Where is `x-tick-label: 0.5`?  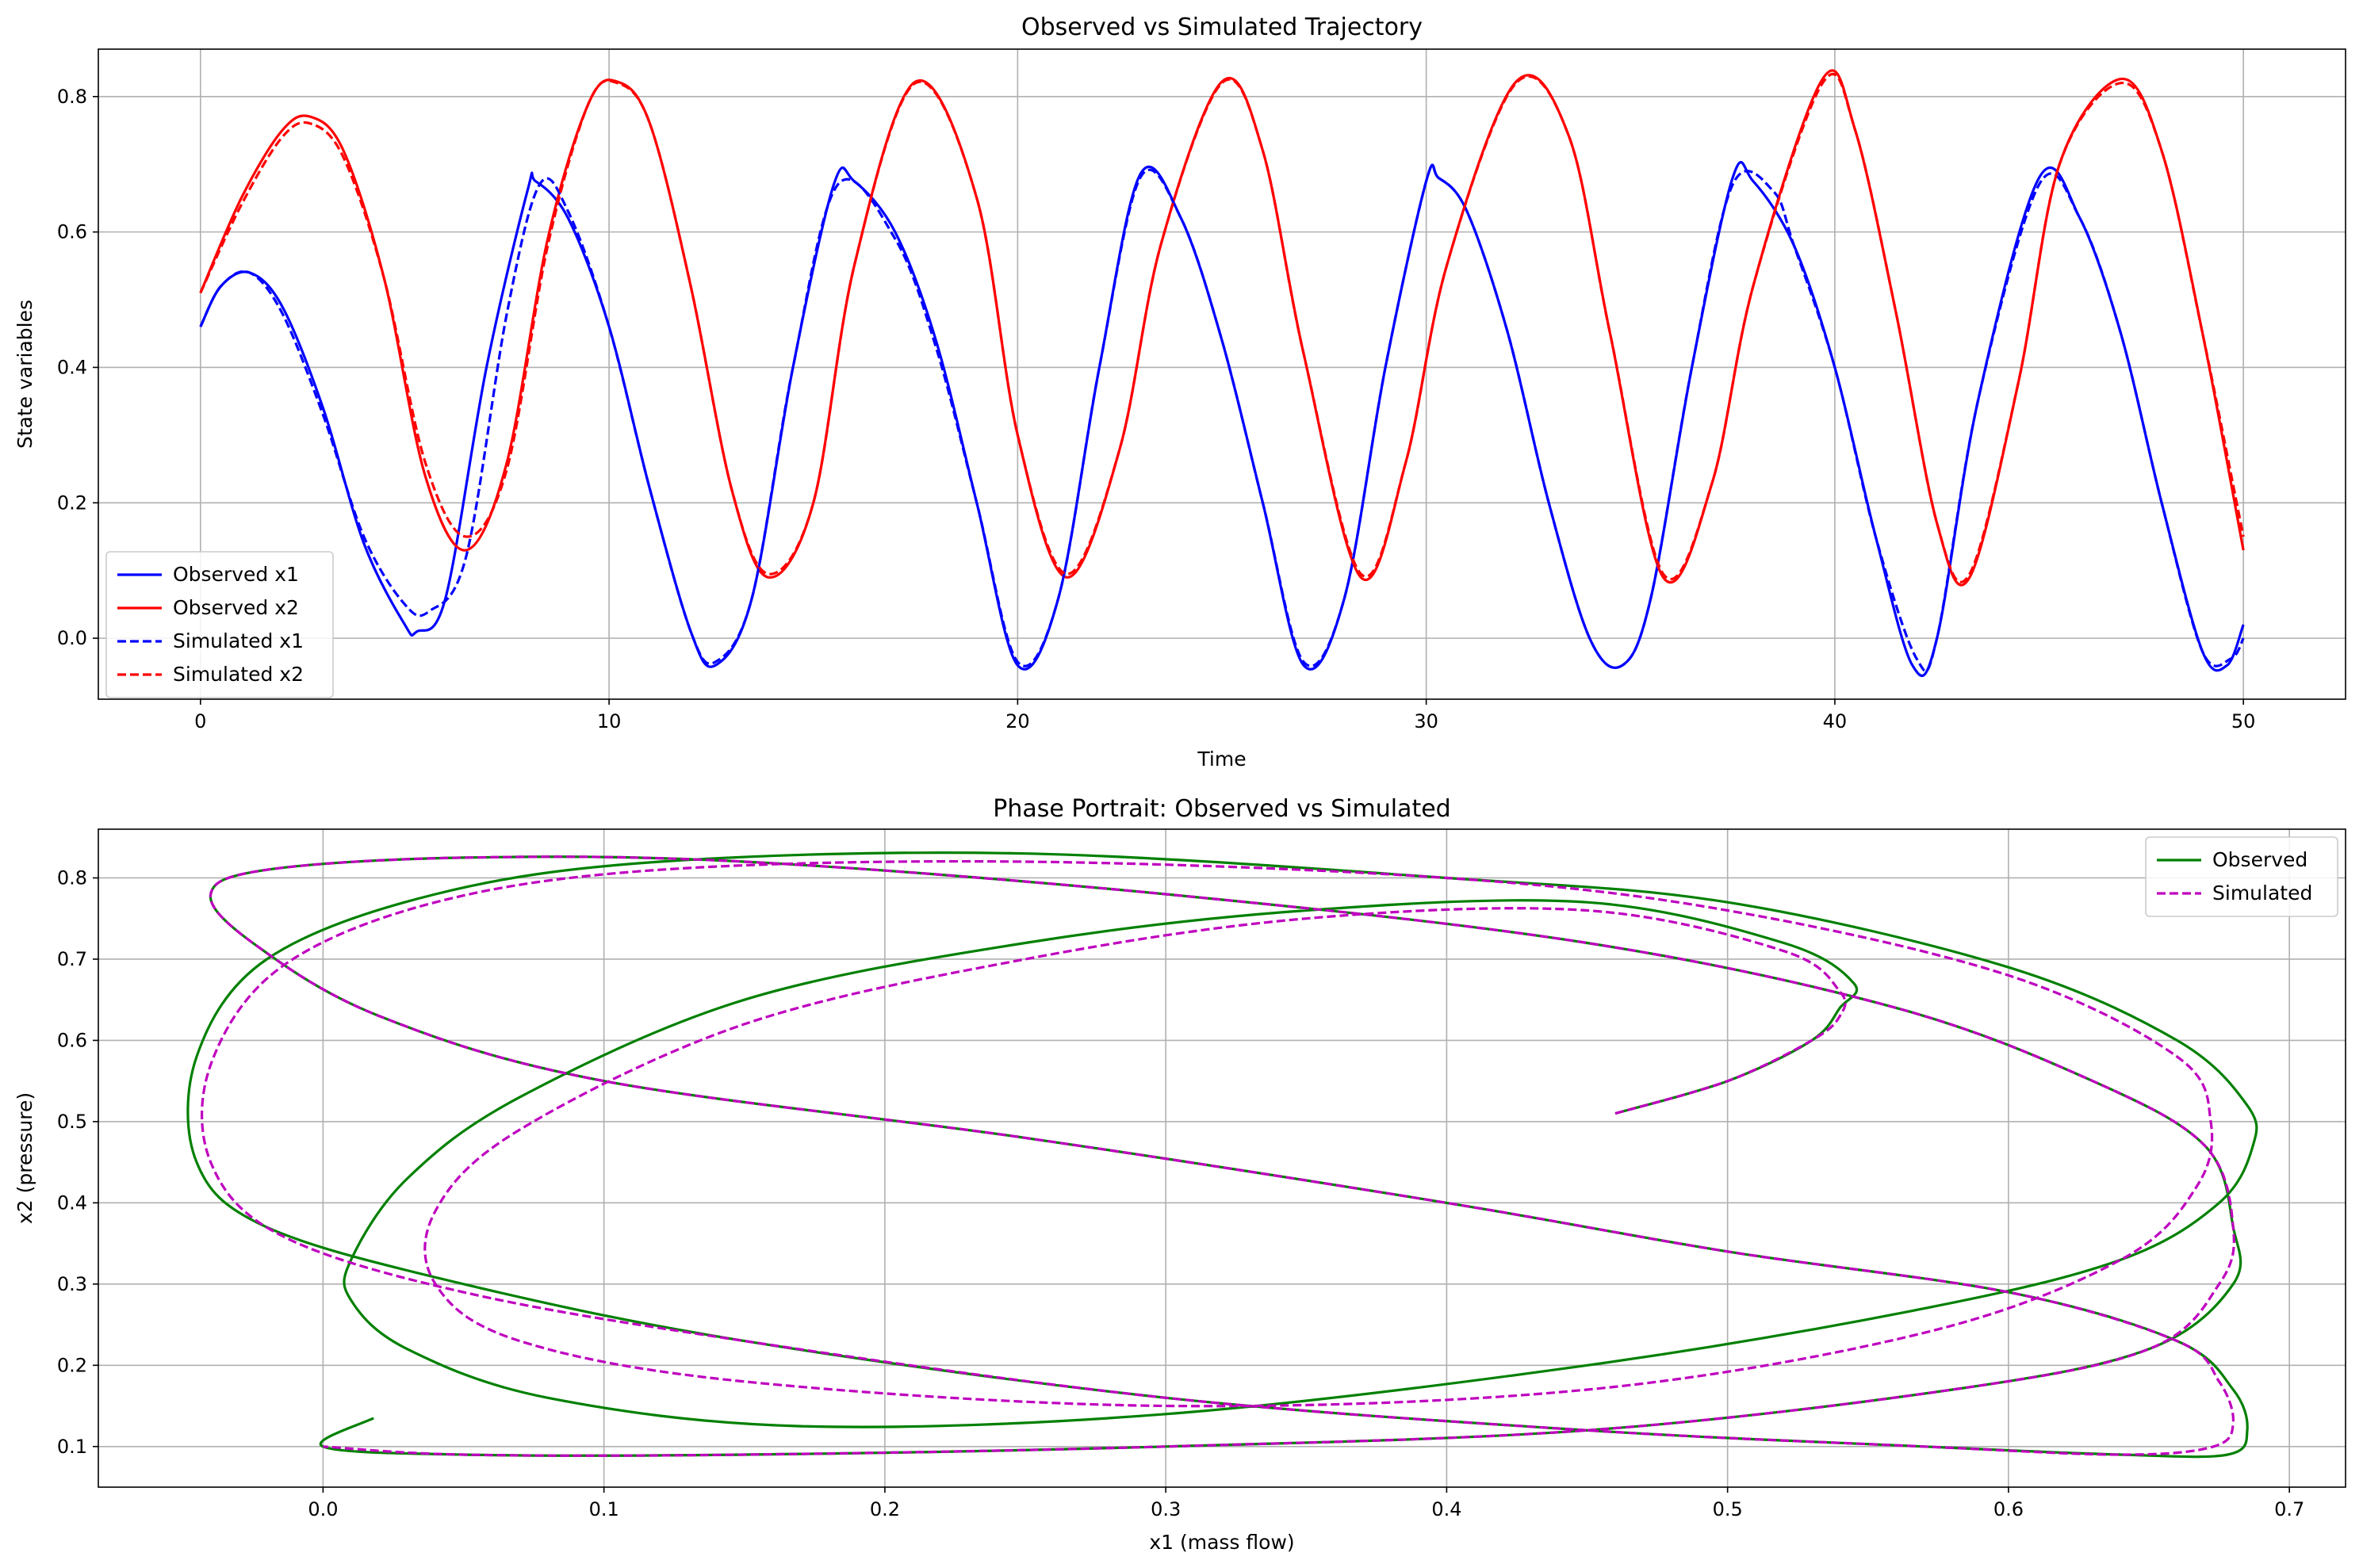 x-tick-label: 0.5 is located at coordinates (1728, 1509).